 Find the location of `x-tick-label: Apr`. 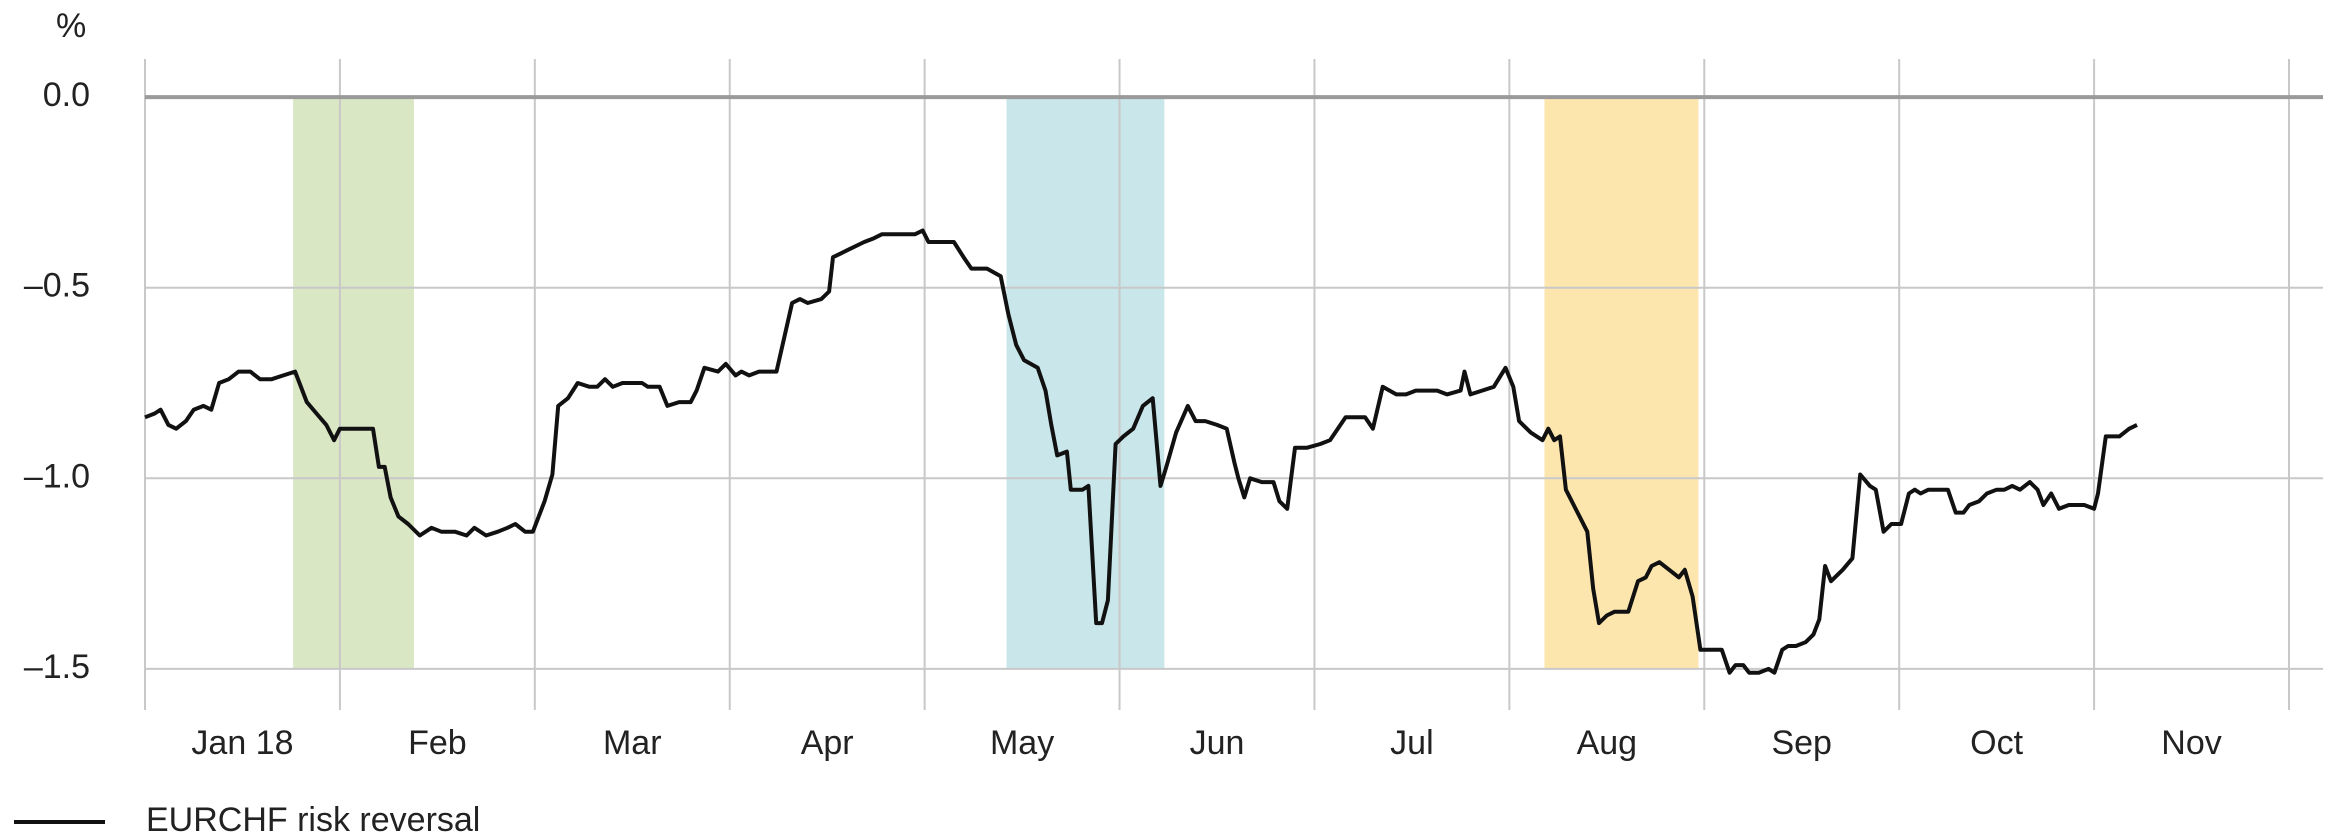

x-tick-label: Apr is located at coordinates (827, 743).